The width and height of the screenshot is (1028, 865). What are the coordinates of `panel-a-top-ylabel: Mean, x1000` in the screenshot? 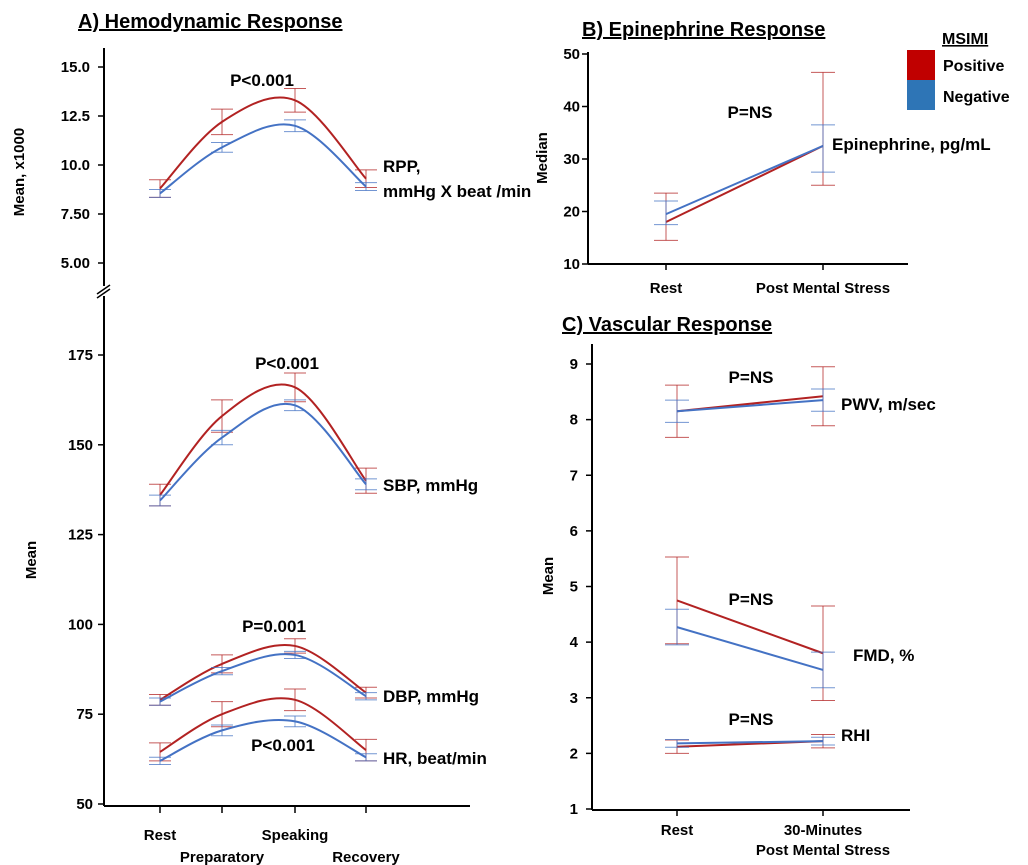 It's located at (19, 172).